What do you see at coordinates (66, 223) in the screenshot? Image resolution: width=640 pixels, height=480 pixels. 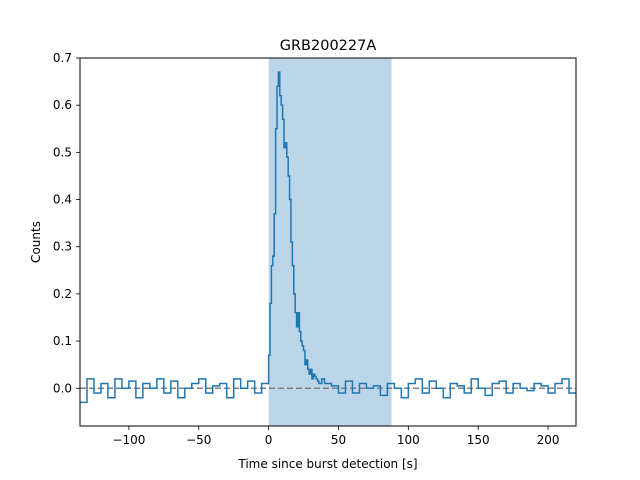 I see `y-ticks: 0.0 0.1 0.2 0.3 0.4 0.5 0.6 0.7` at bounding box center [66, 223].